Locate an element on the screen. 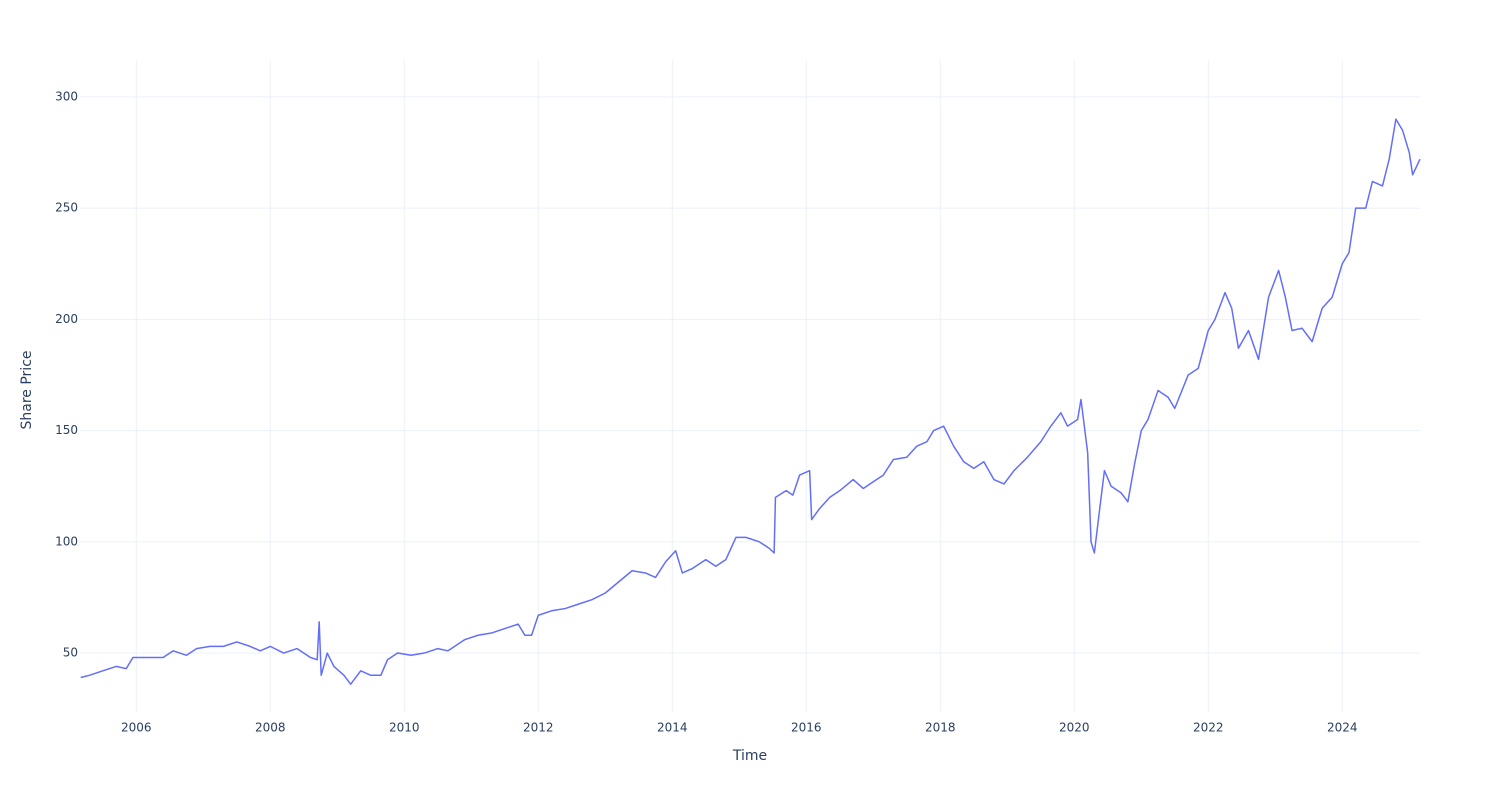  x-tick-label: 2010 is located at coordinates (404, 728).